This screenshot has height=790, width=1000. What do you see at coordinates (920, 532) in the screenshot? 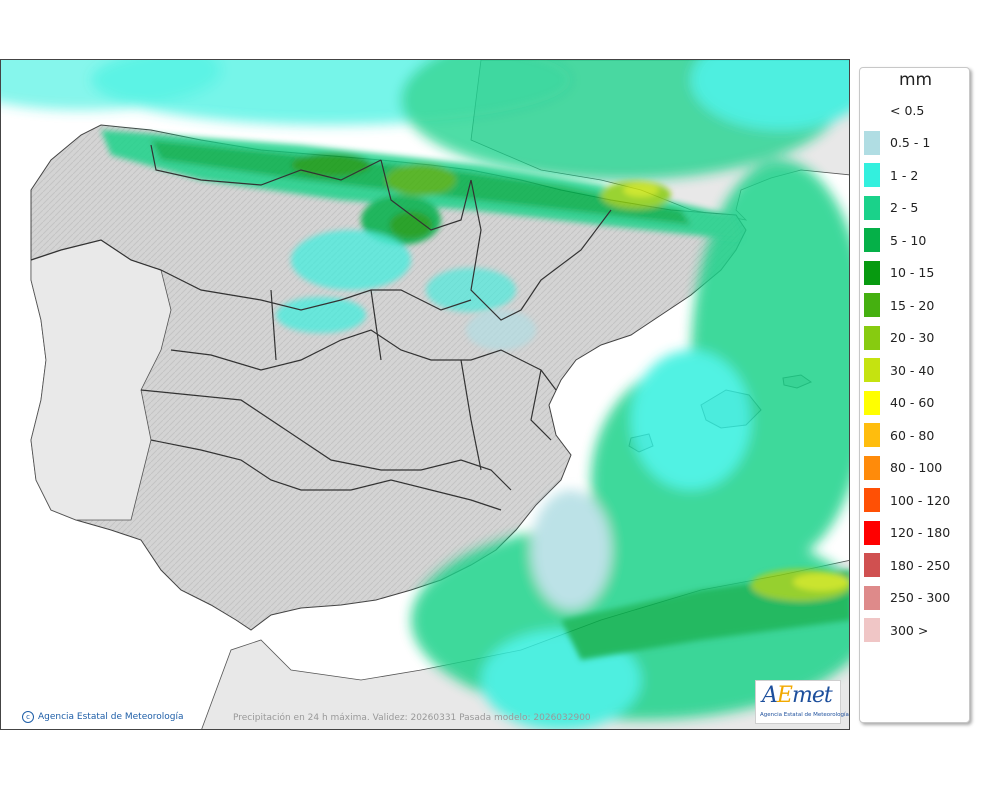
I see `legend-label: 120 - 180` at bounding box center [920, 532].